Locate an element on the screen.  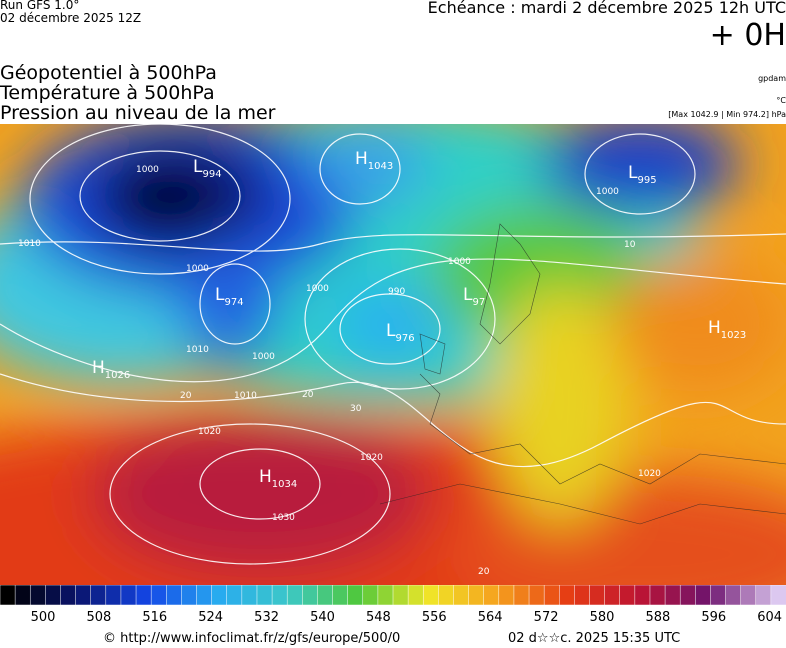
colorbar-label: 580 is located at coordinates (602, 617).